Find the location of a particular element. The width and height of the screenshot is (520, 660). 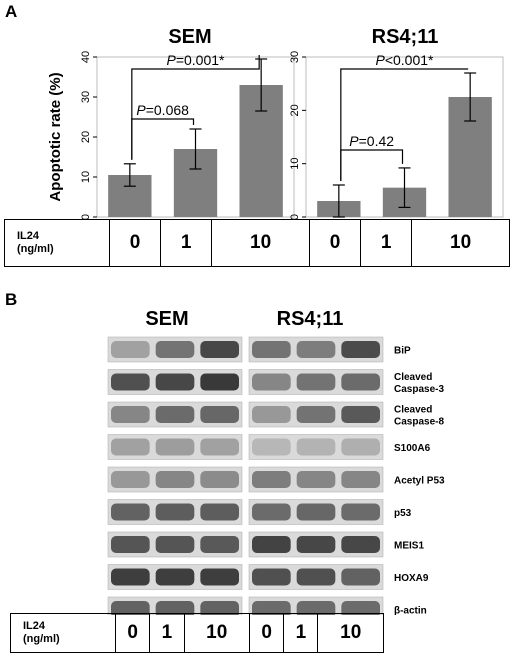

blot-table-header: IL24 (ng/ml) is located at coordinates (63, 633).